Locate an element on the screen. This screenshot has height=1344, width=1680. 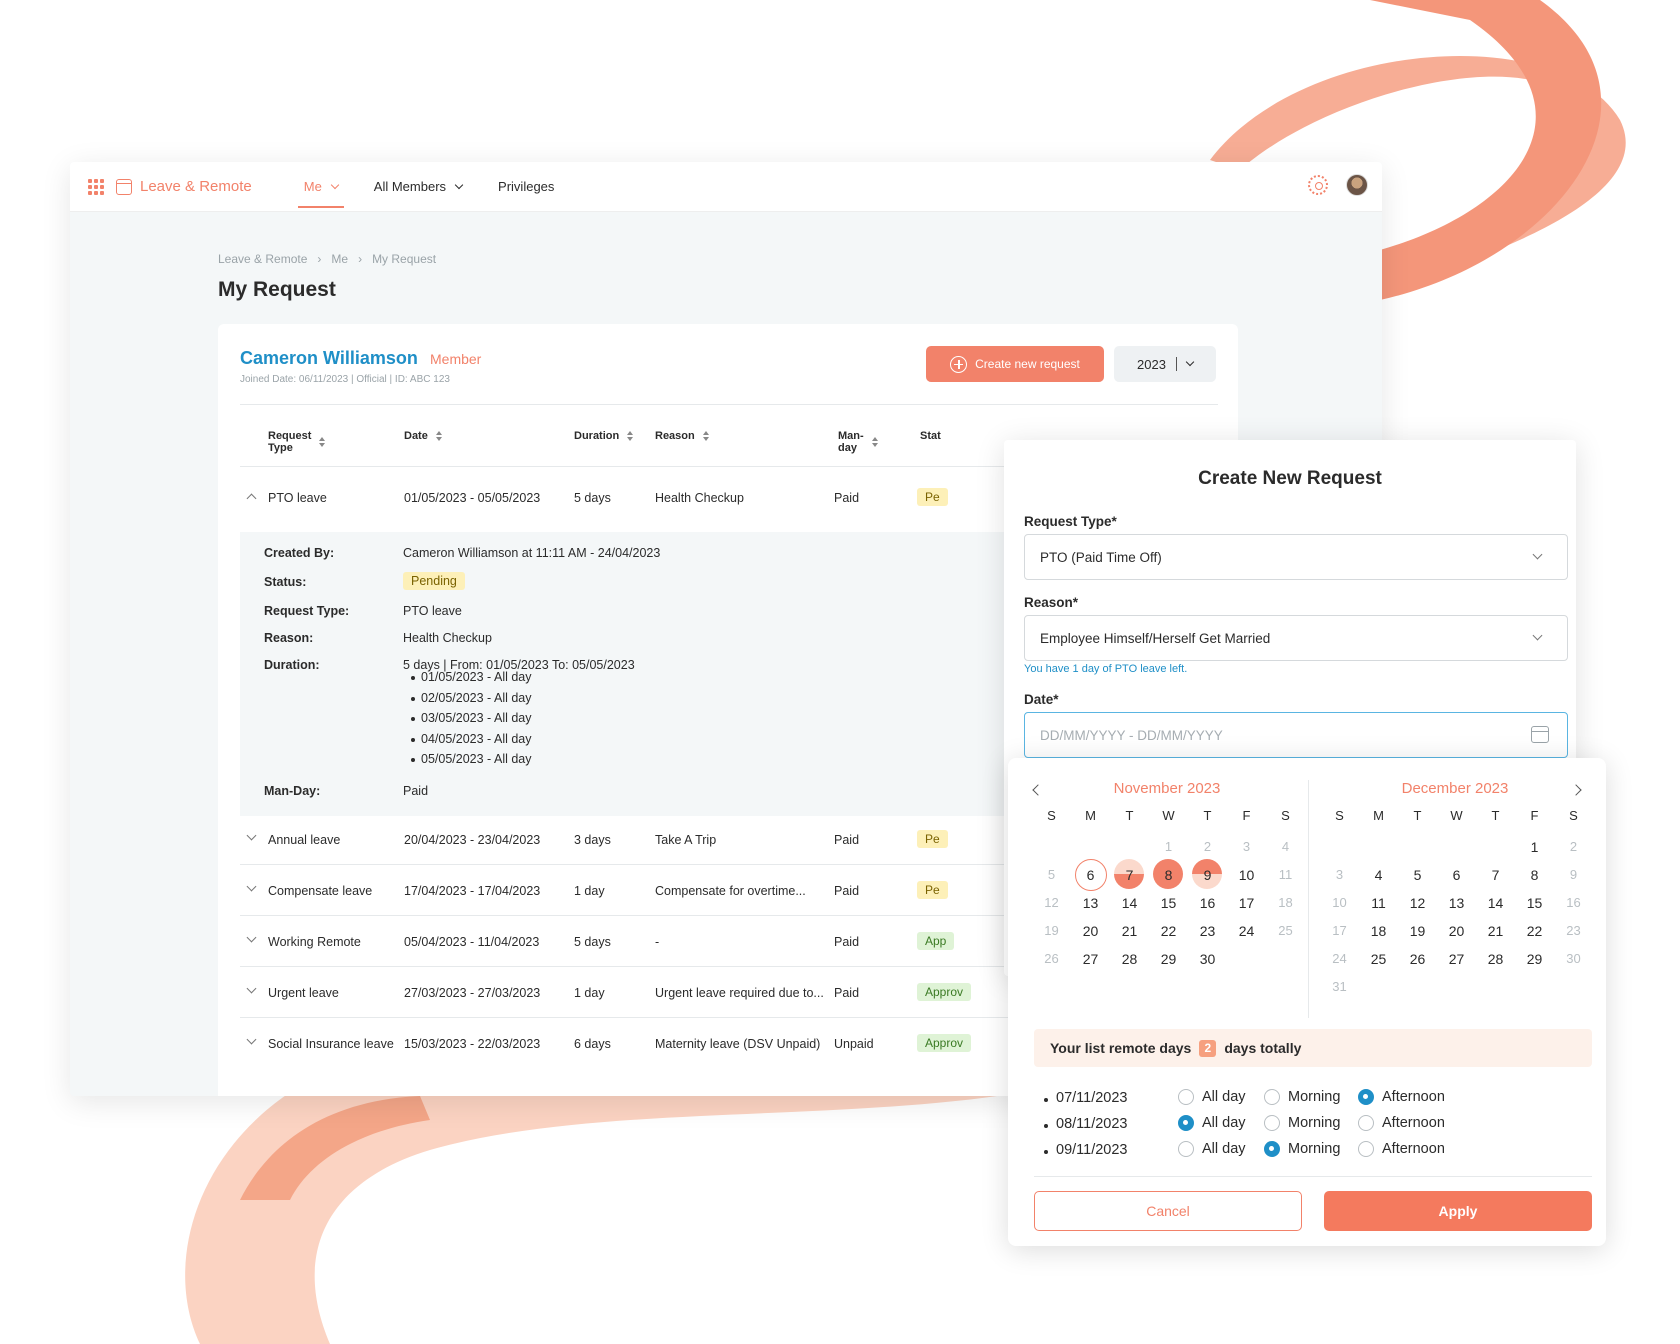
cancel-button: Cancel is located at coordinates (1168, 1211).